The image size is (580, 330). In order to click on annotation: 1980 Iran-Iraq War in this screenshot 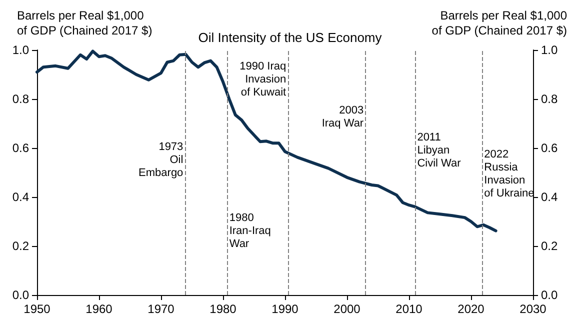, I will do `click(250, 231)`.